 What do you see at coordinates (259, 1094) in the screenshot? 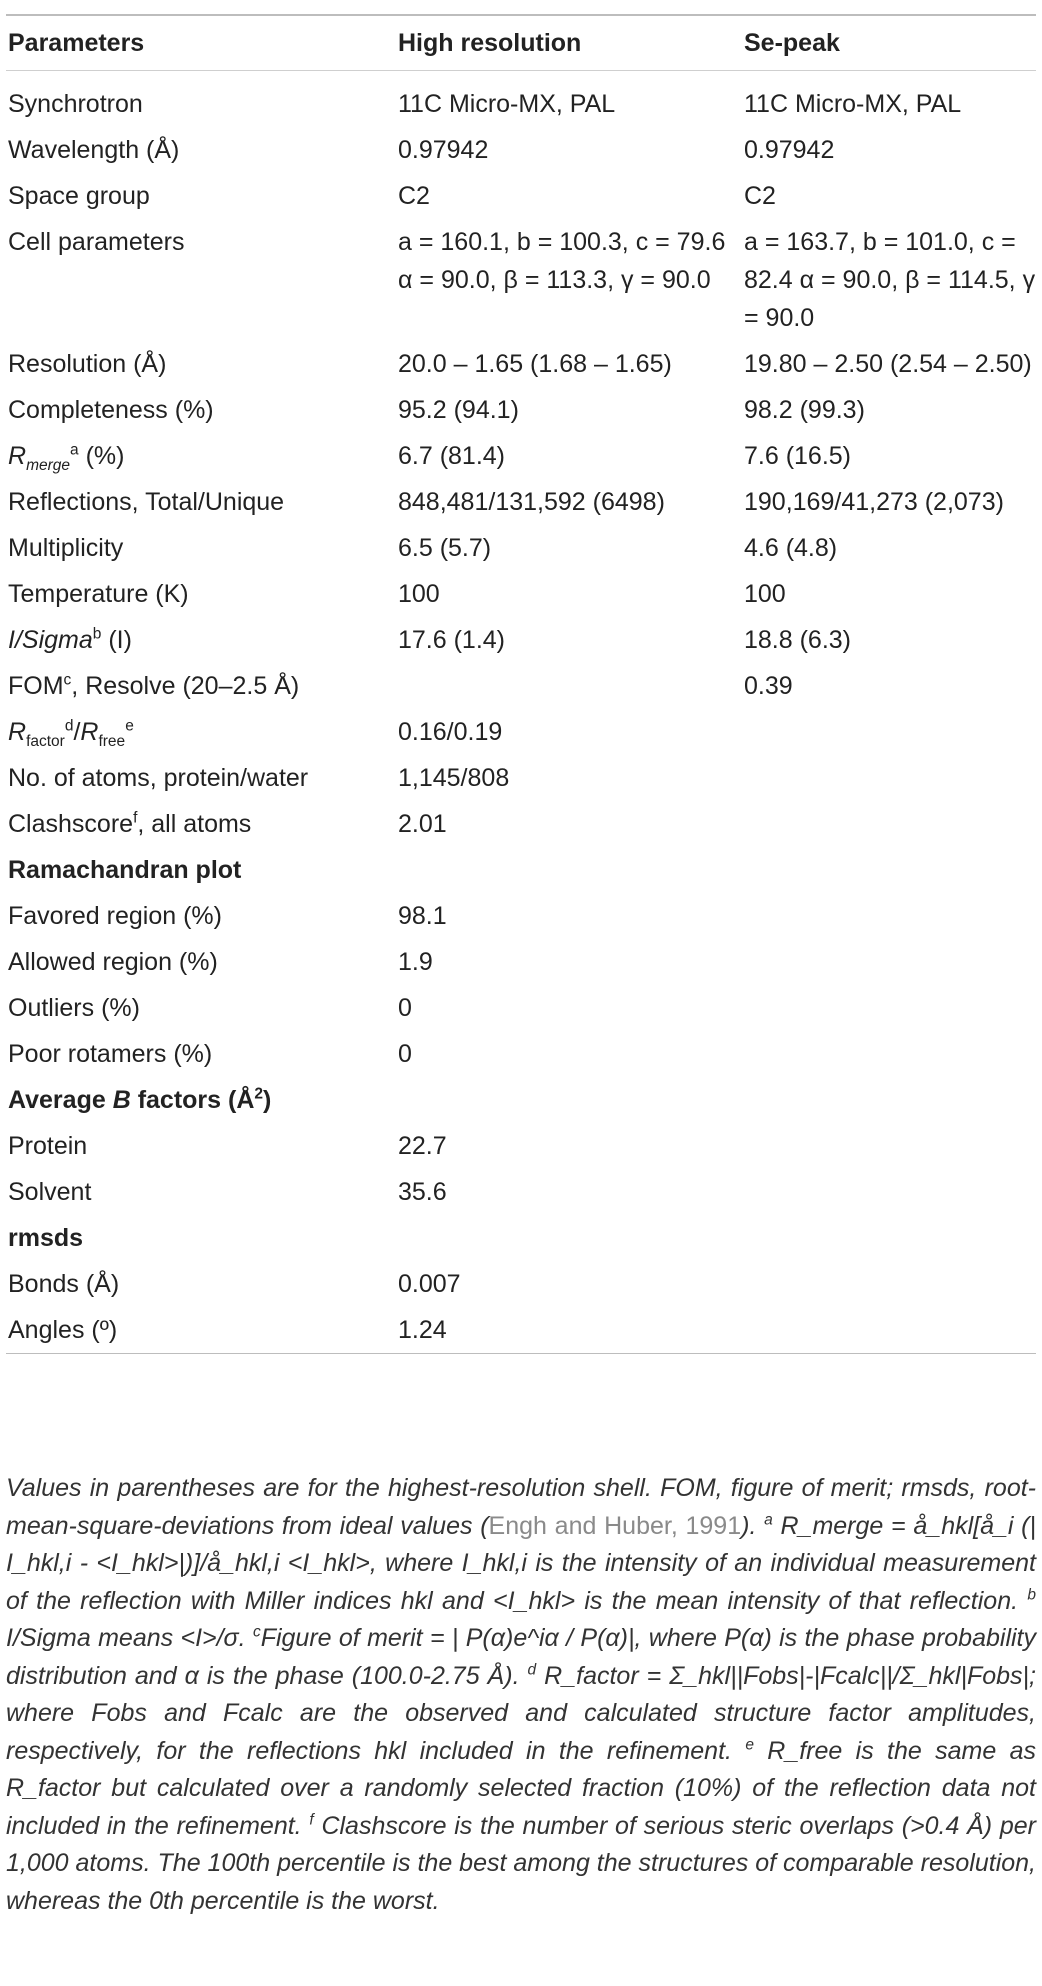
I see `bfactors-title-sup: 2` at bounding box center [259, 1094].